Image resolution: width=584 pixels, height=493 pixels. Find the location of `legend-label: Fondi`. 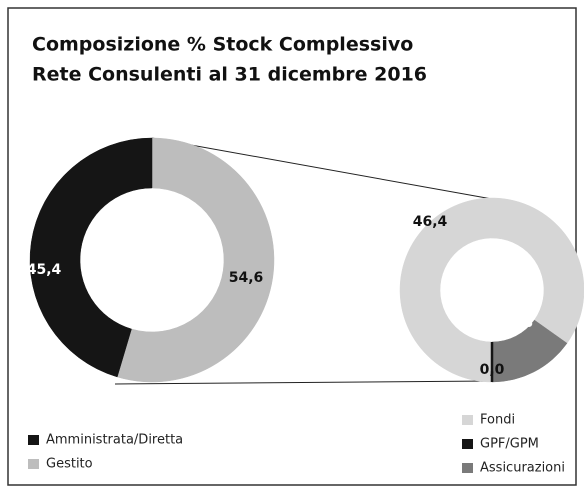

legend-label: Fondi is located at coordinates (497, 420).